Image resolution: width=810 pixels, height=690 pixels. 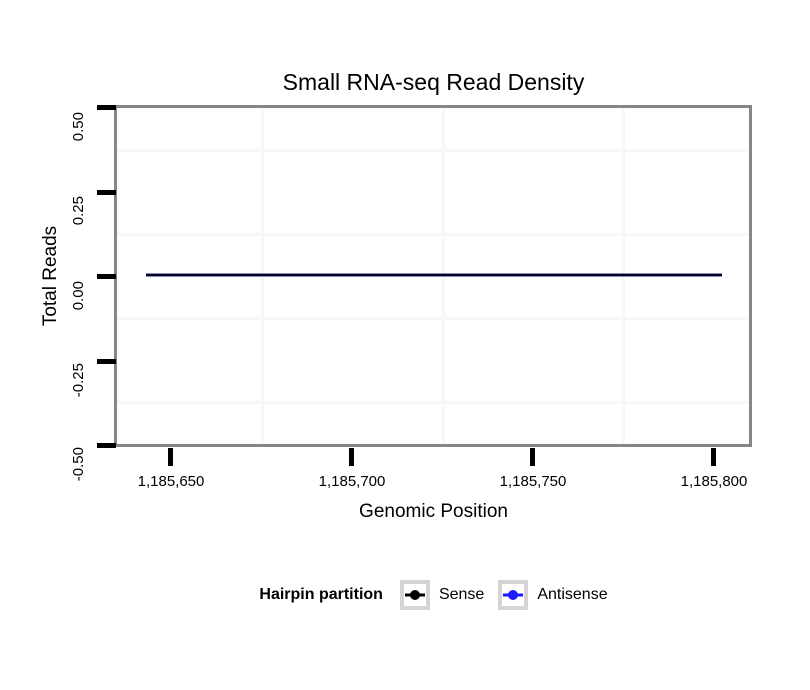 What do you see at coordinates (572, 594) in the screenshot?
I see `legend-label-antisense: Antisense` at bounding box center [572, 594].